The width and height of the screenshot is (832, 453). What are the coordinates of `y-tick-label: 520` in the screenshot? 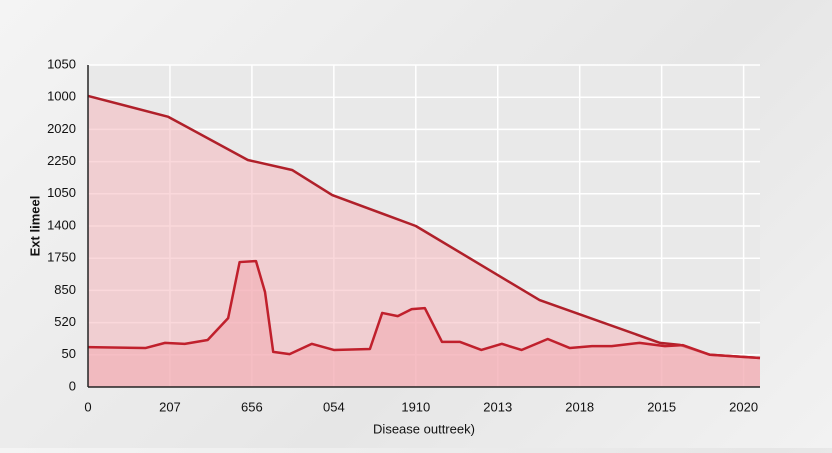 It's located at (65, 321).